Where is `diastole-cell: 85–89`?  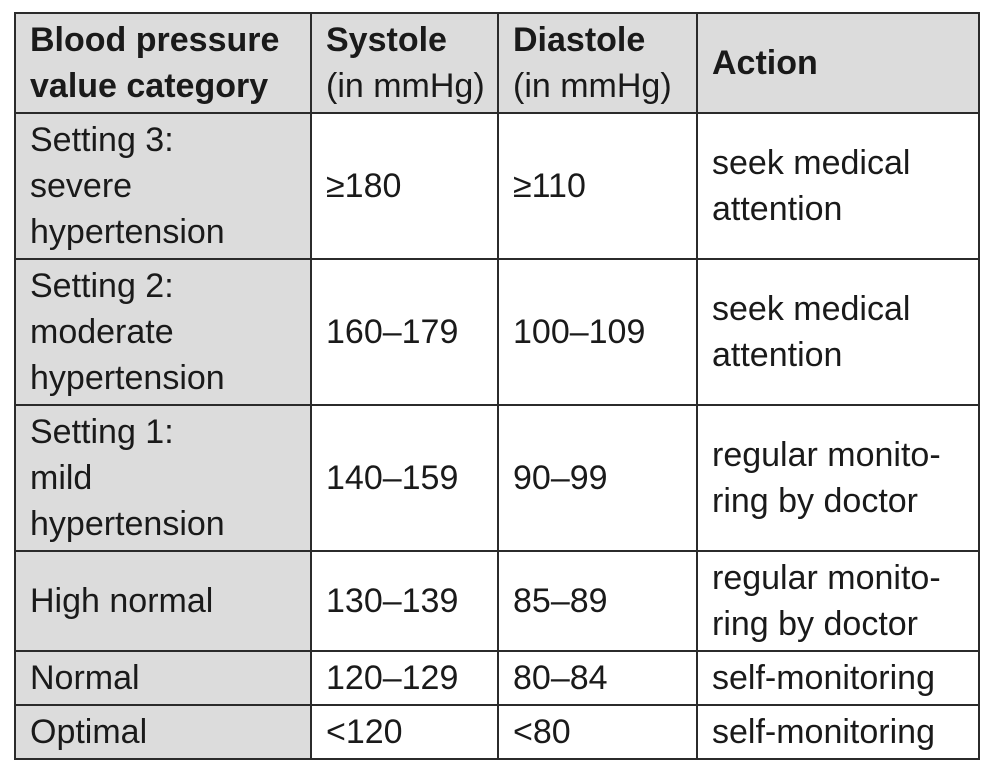 diastole-cell: 85–89 is located at coordinates (597, 601).